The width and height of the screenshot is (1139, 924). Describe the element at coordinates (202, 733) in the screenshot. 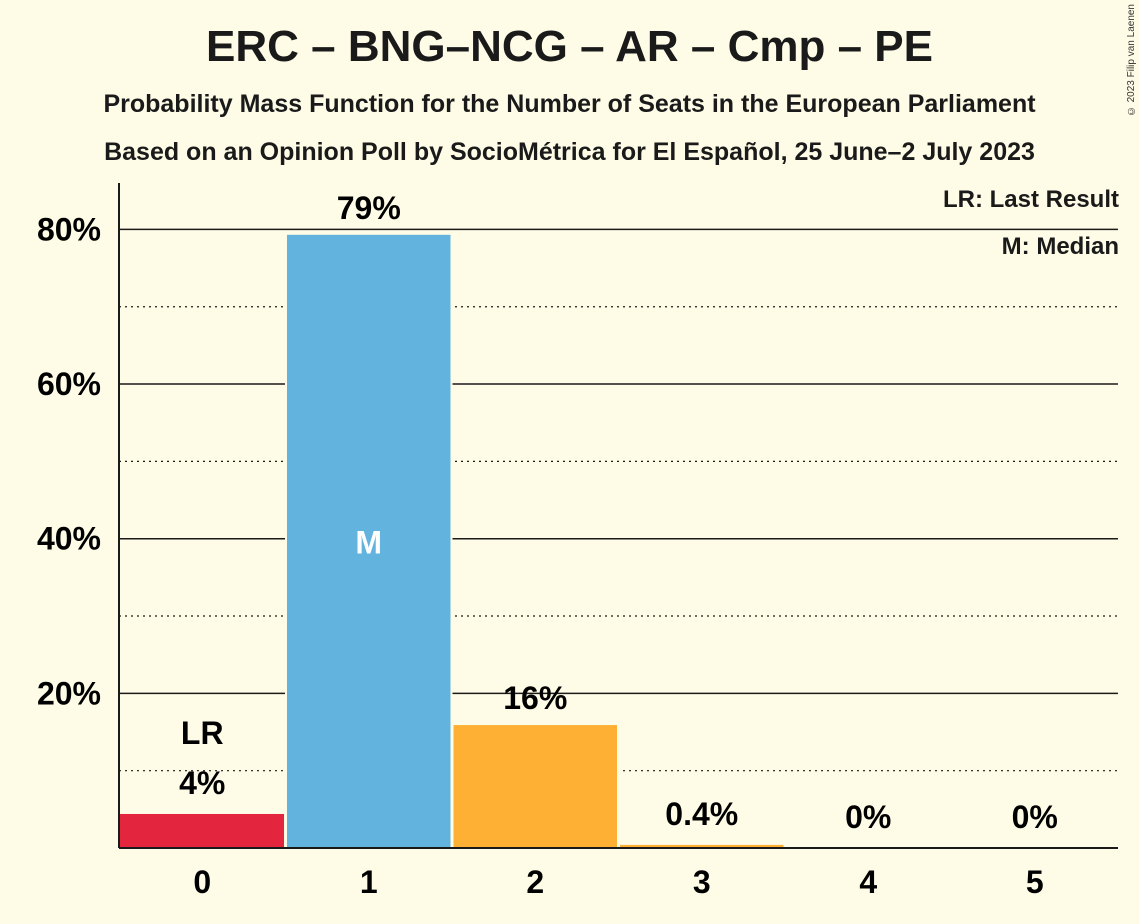

I see `last-result-marker: LR` at that location.